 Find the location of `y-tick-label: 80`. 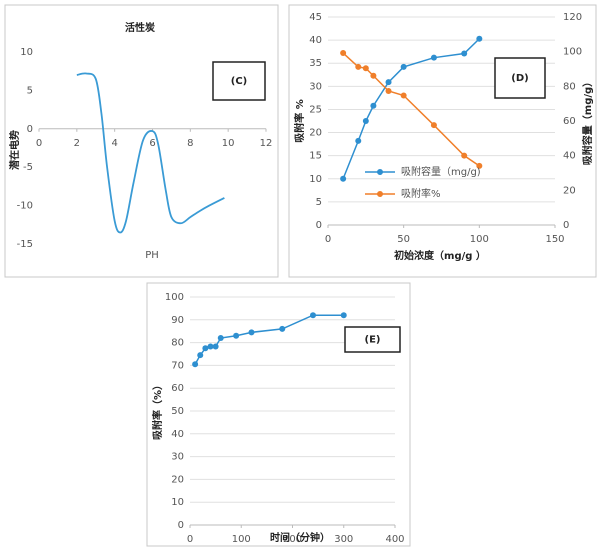

y-tick-label: 80 is located at coordinates (177, 343).